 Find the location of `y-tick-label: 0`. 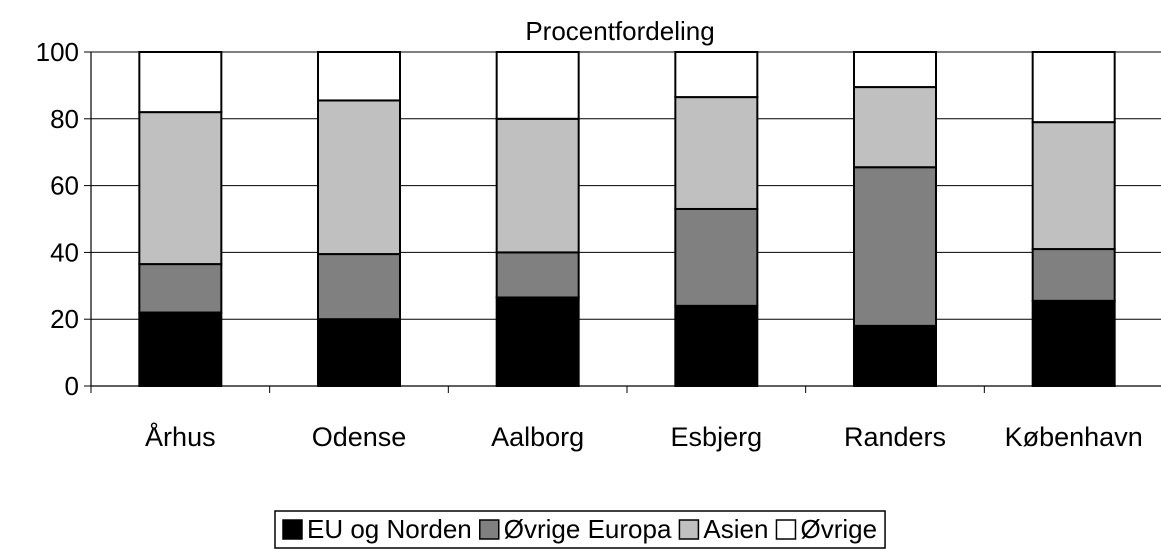

y-tick-label: 0 is located at coordinates (72, 386).